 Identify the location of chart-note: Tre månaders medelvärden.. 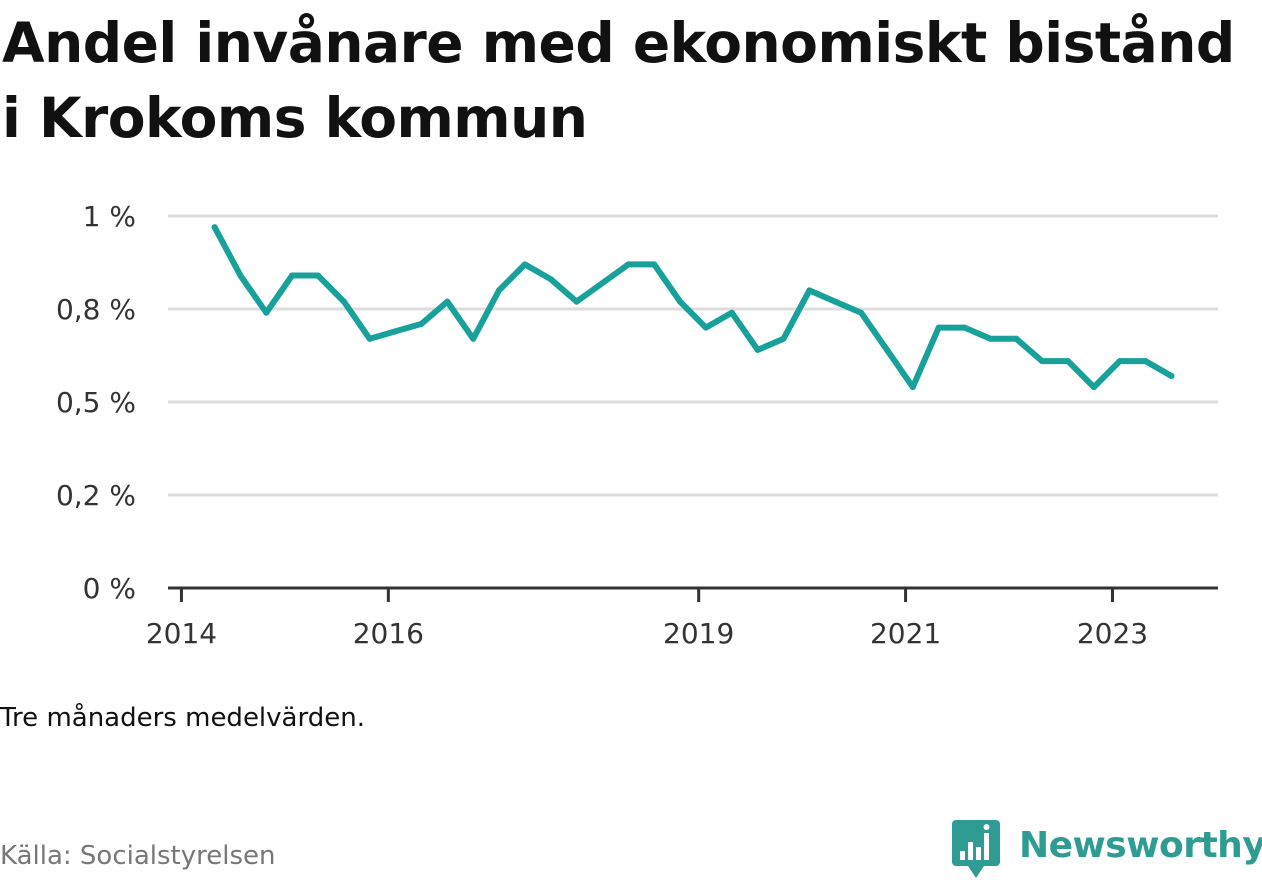
(182, 718).